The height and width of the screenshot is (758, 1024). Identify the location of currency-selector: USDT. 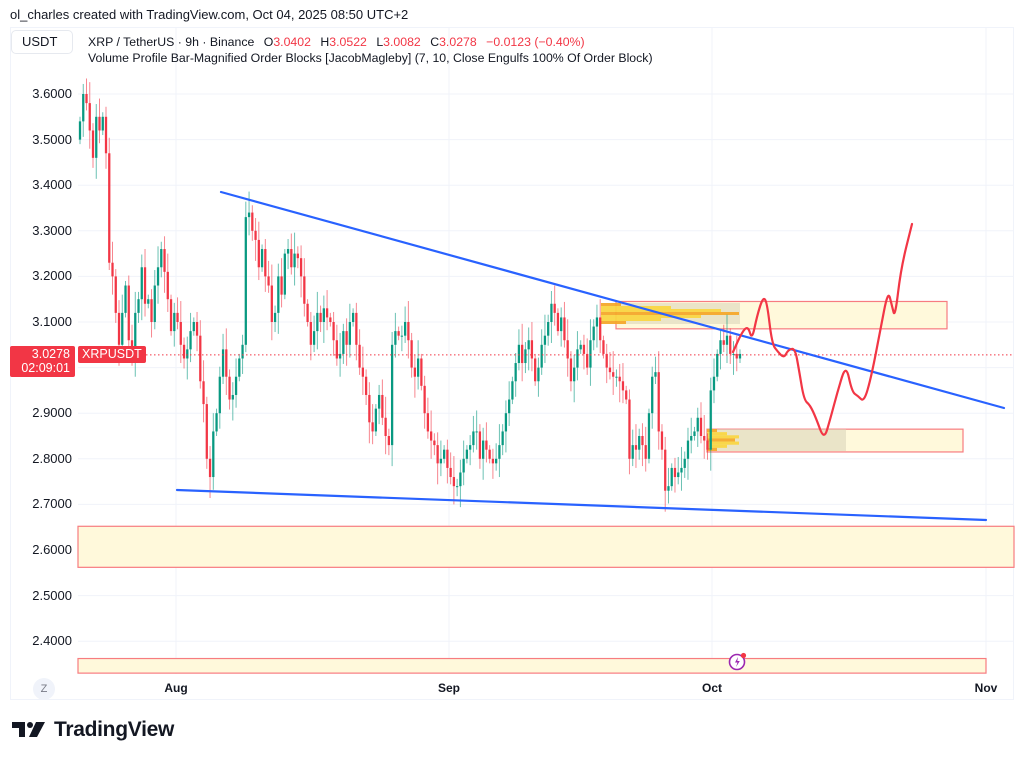
(42, 42).